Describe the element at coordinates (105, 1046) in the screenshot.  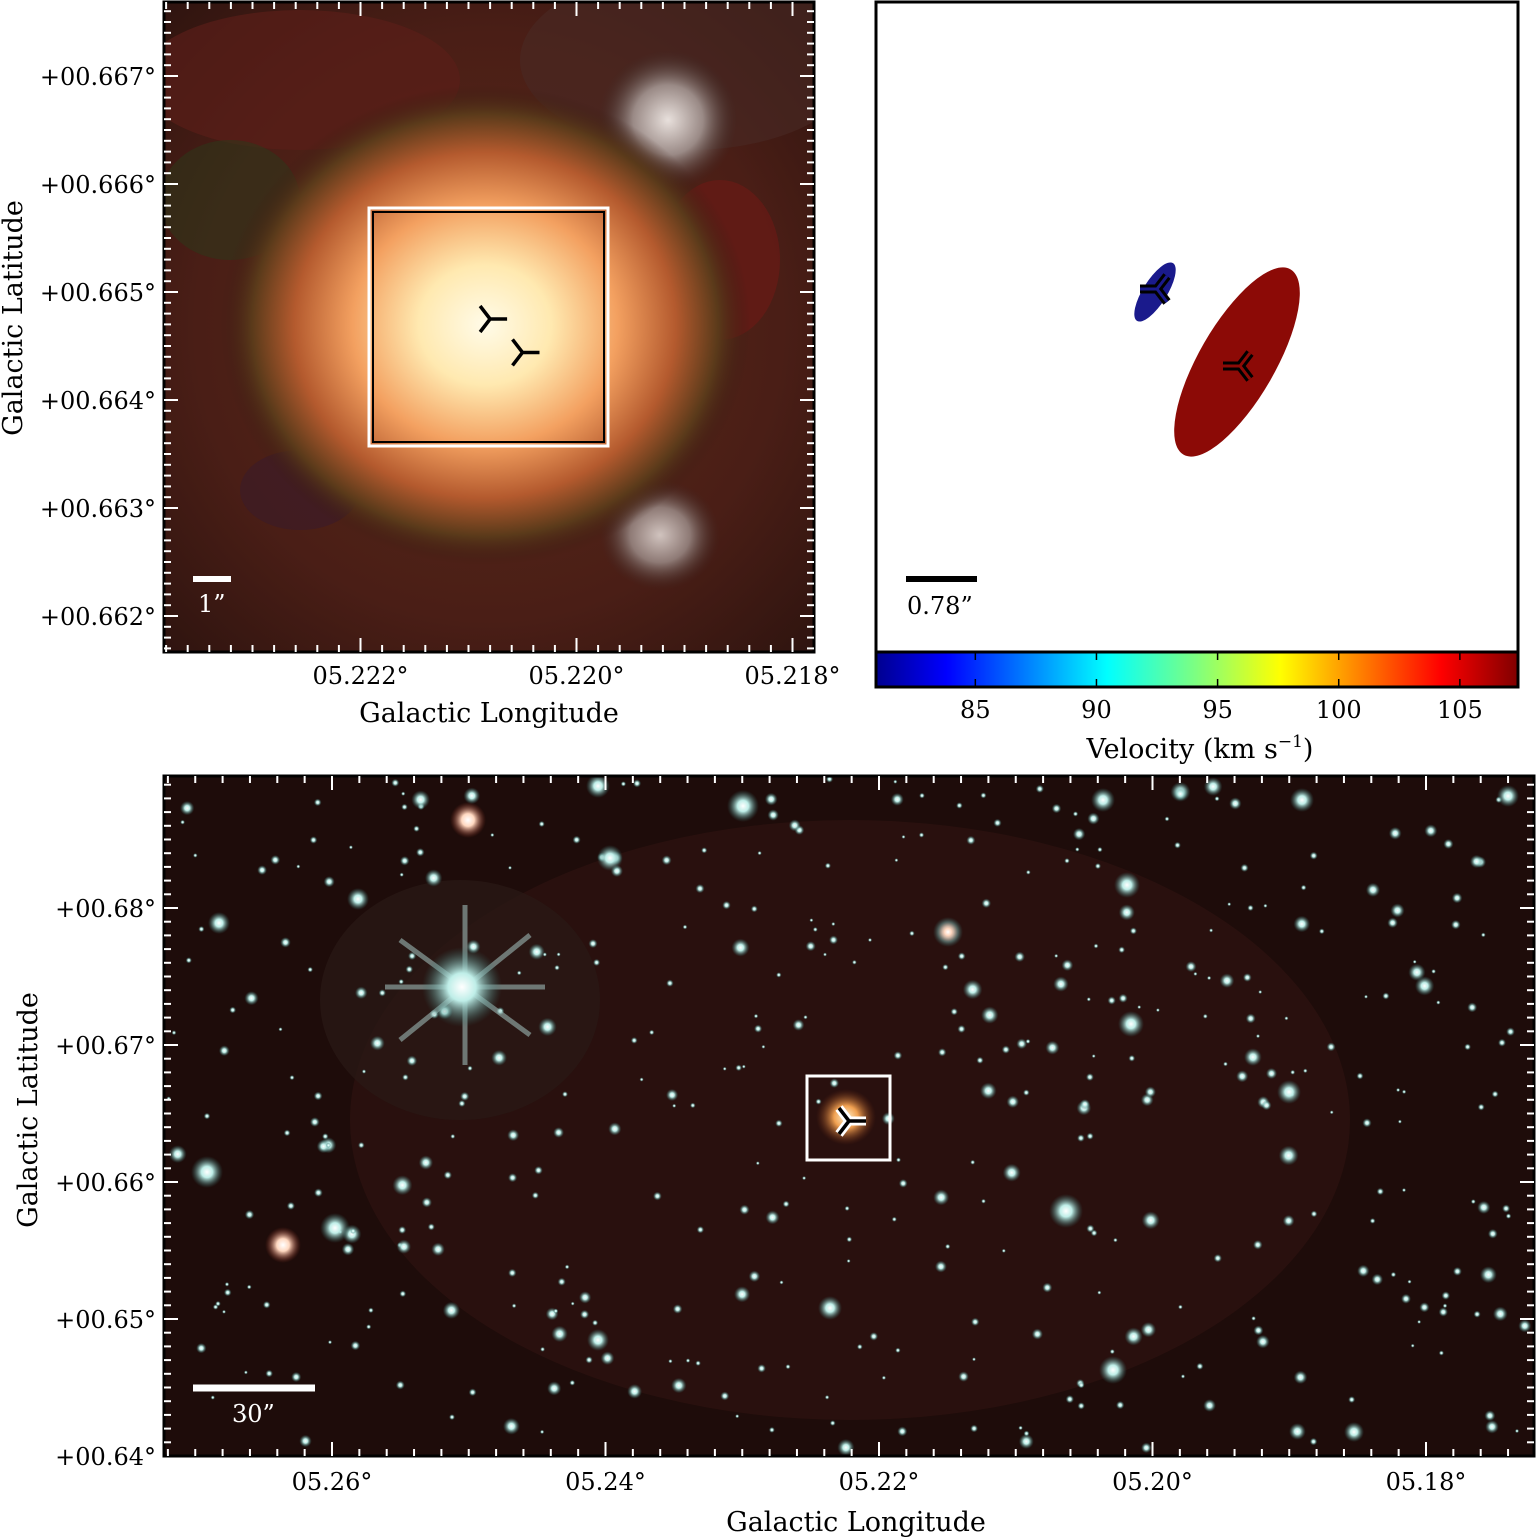
I see `y-tick-label: +00.67°` at that location.